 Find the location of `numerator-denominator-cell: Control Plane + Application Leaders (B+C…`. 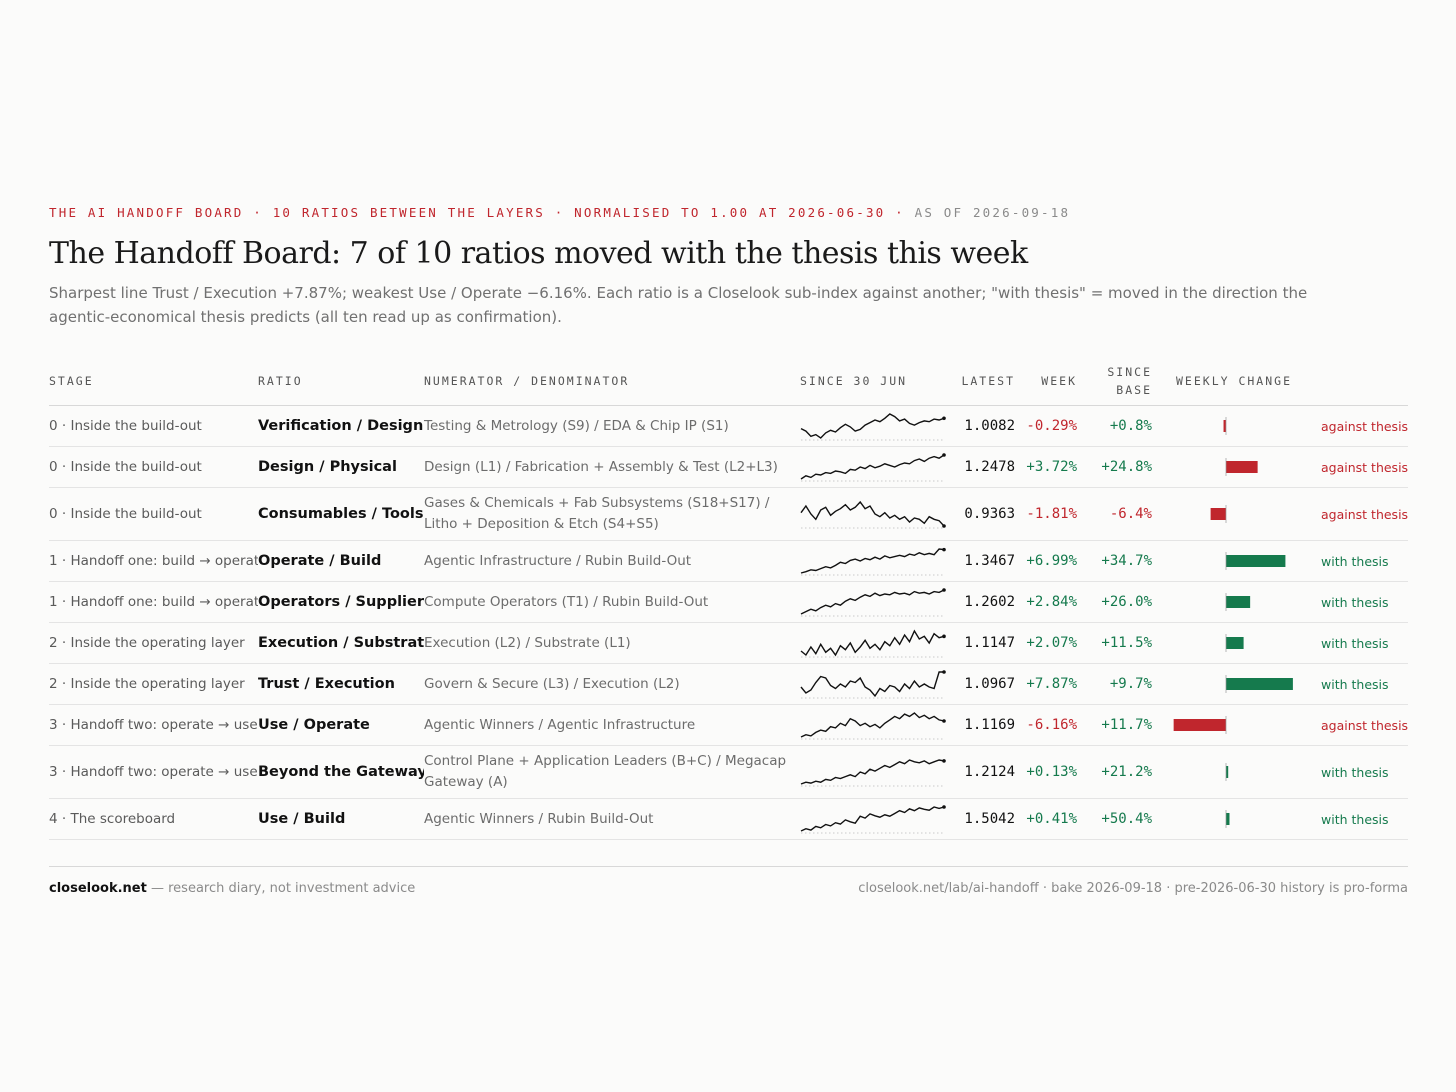

numerator-denominator-cell: Control Plane + Application Leaders (B+C… is located at coordinates (612, 772).